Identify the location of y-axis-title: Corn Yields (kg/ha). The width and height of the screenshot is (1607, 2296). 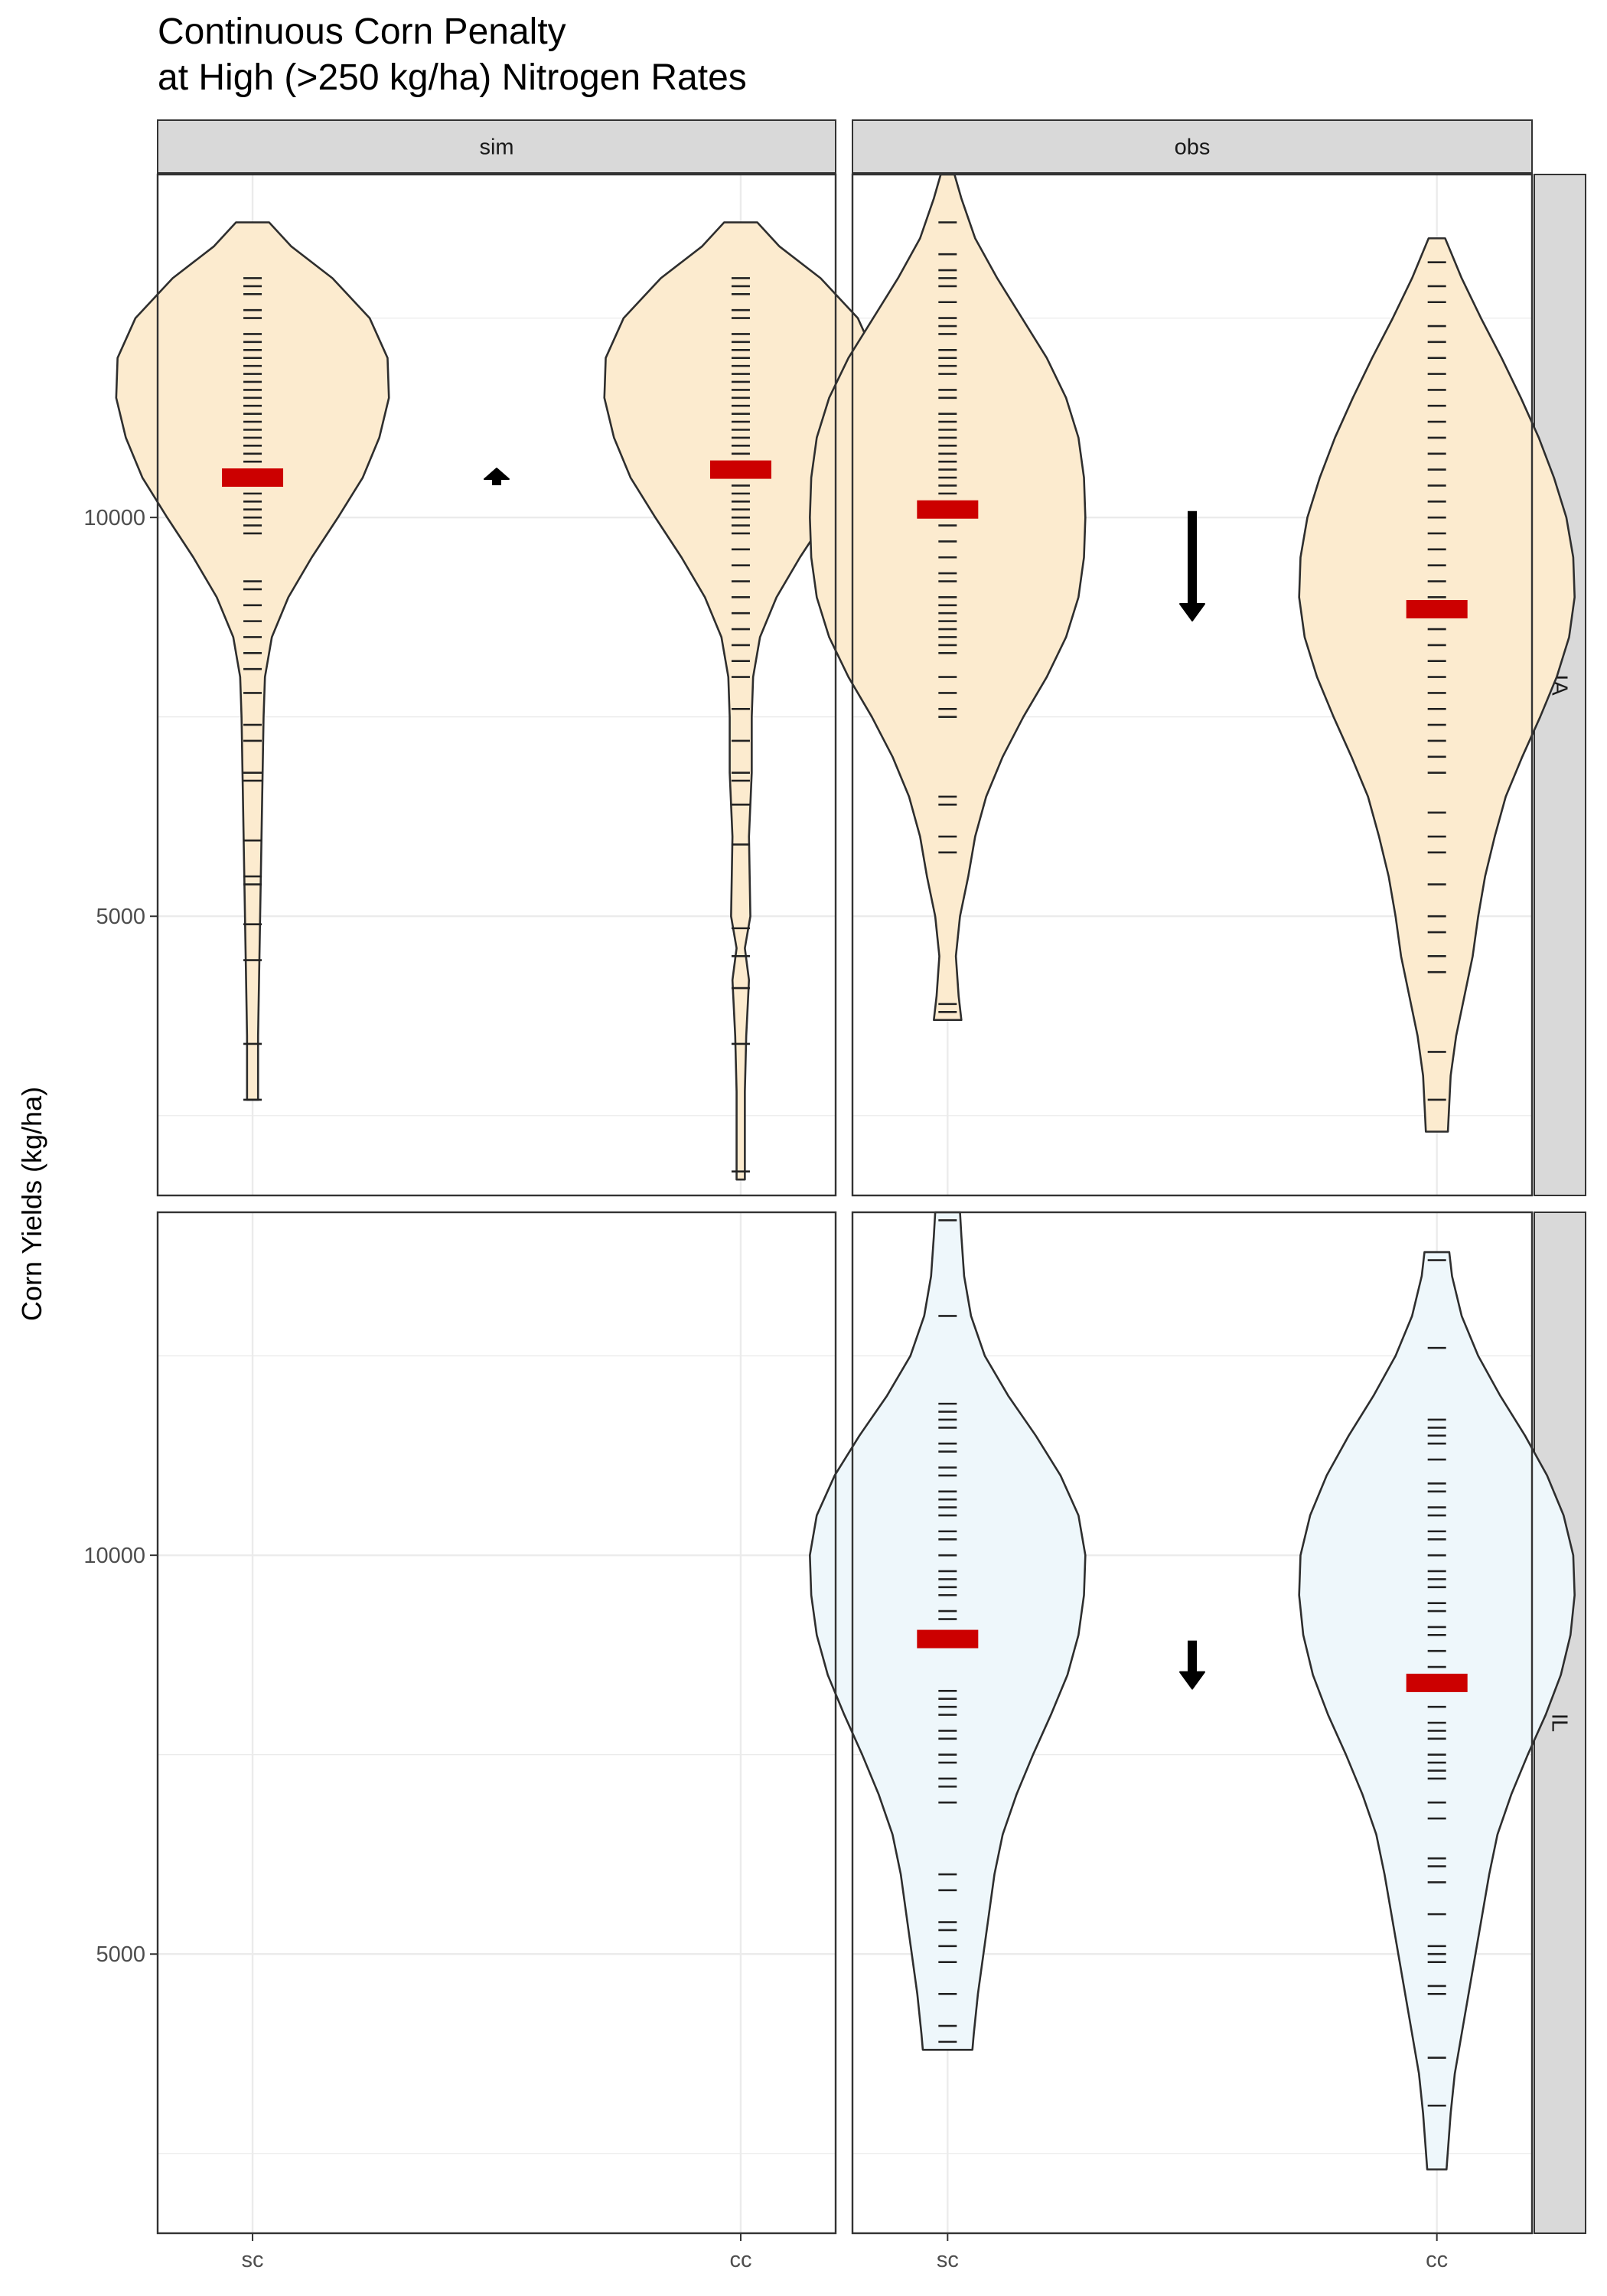
(31, 1204).